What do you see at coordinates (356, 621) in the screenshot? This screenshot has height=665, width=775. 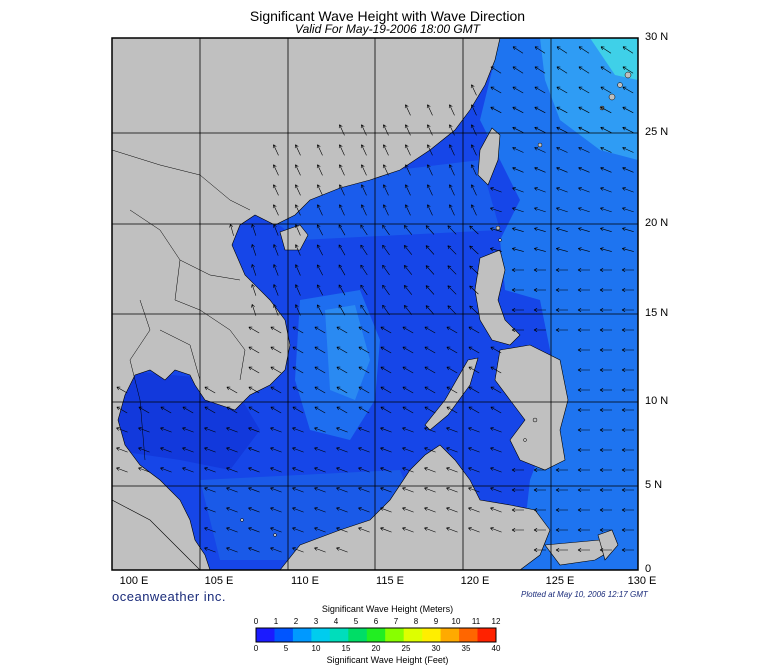 I see `colorbar-meter-tick: 5` at bounding box center [356, 621].